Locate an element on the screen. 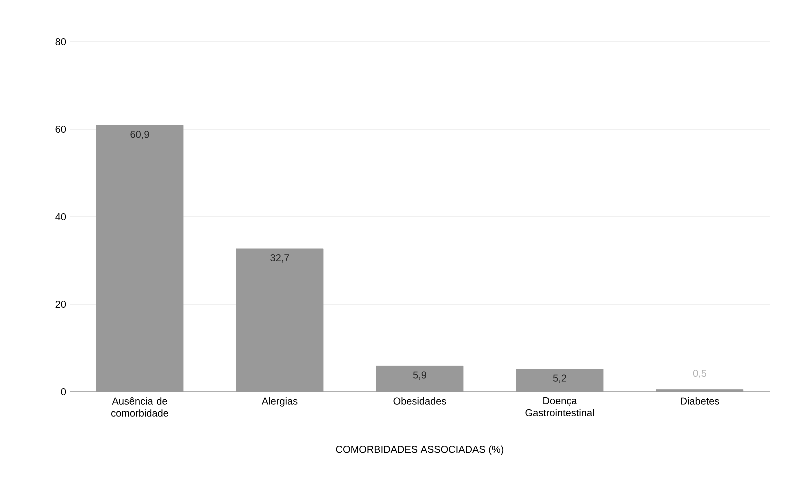 This screenshot has height=491, width=785. y-tick-label: 40 is located at coordinates (61, 217).